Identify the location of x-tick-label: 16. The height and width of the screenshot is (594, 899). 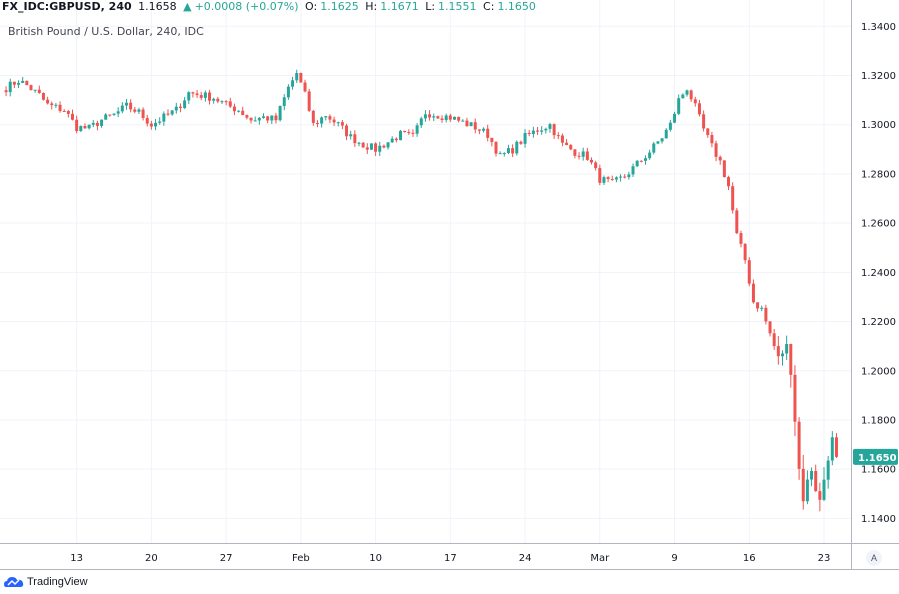
(749, 558).